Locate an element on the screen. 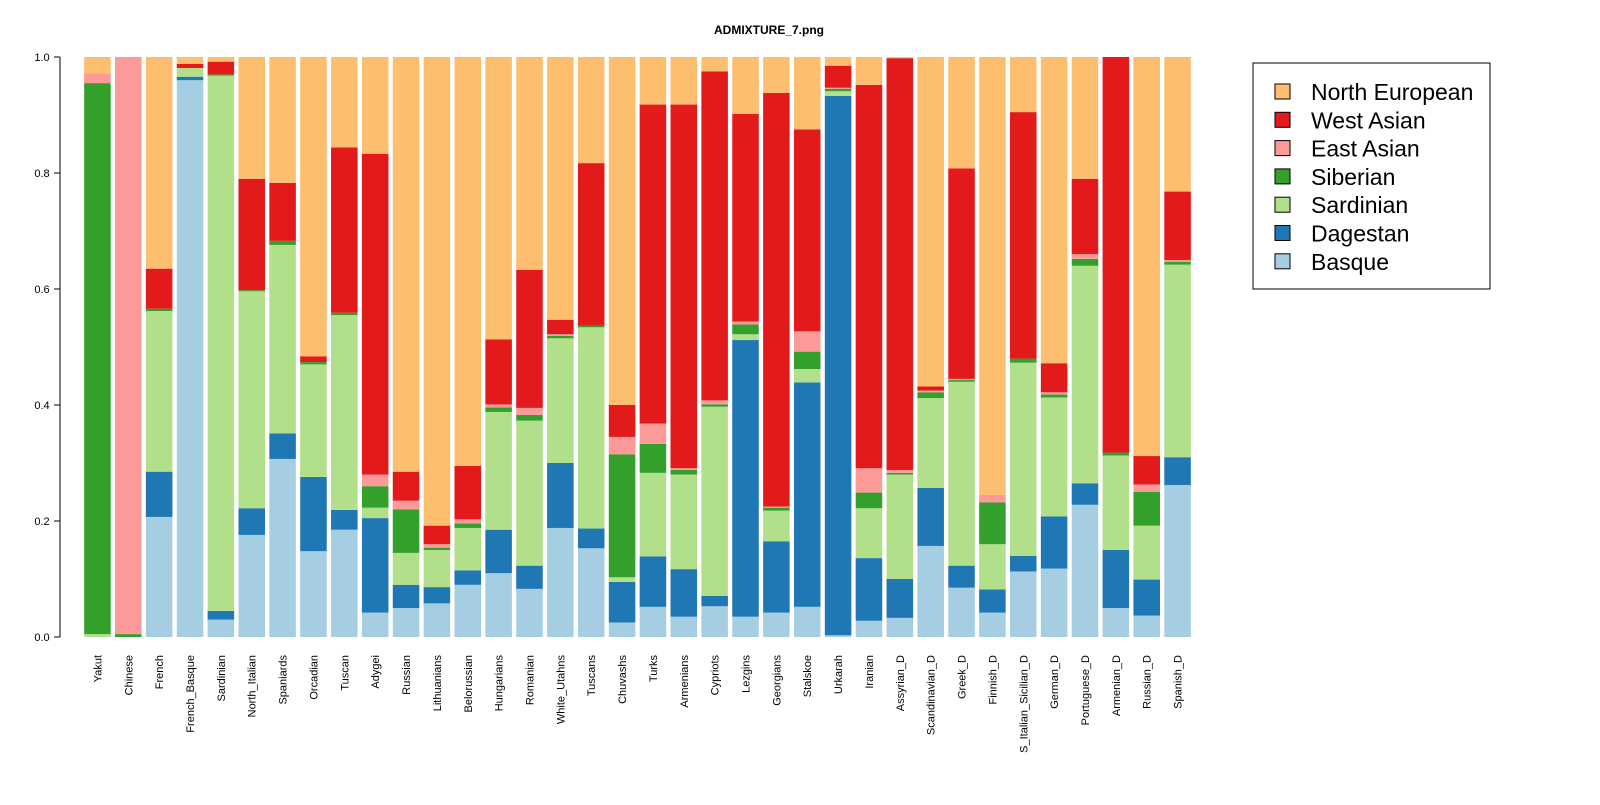  x-tick-label: Adygei is located at coordinates (376, 672).